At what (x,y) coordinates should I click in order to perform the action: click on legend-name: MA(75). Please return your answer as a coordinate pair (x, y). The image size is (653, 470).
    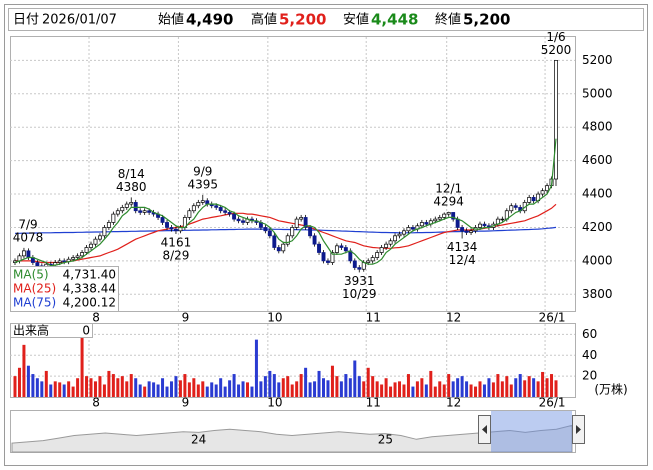
    Looking at the image, I should click on (34, 303).